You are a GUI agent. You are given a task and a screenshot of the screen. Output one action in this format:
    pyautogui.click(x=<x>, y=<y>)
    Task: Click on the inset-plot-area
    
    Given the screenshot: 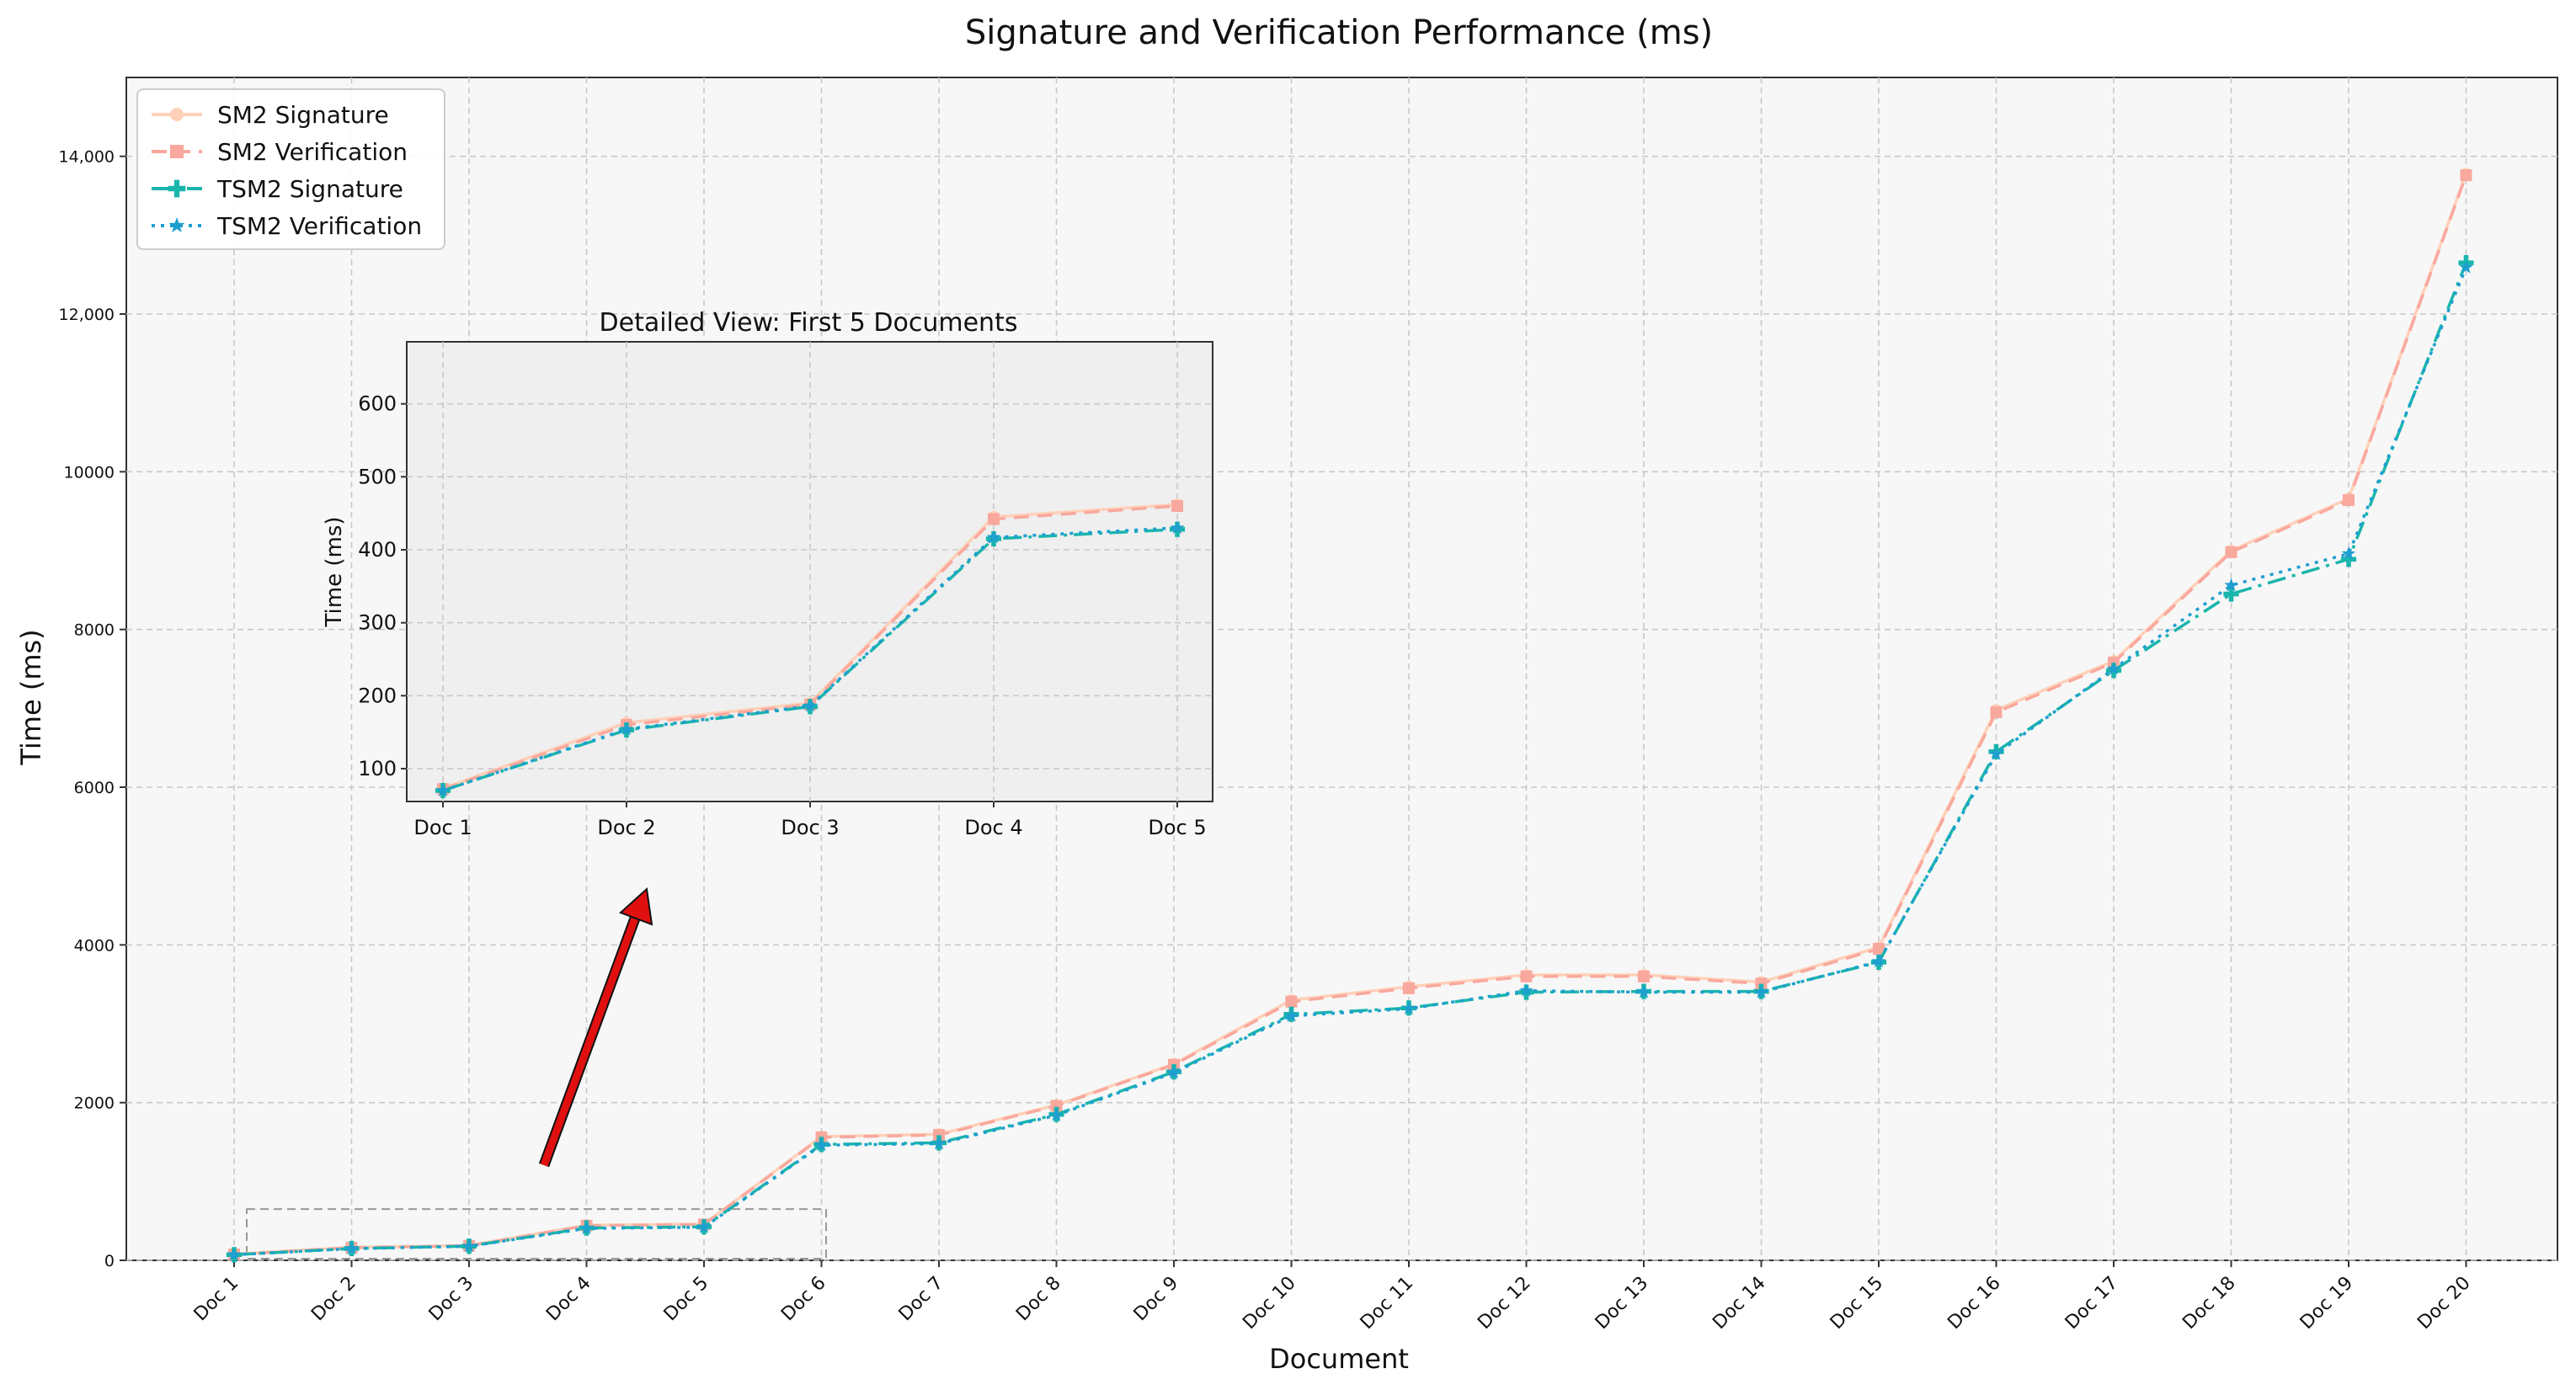 What is the action you would take?
    pyautogui.click(x=809, y=571)
    